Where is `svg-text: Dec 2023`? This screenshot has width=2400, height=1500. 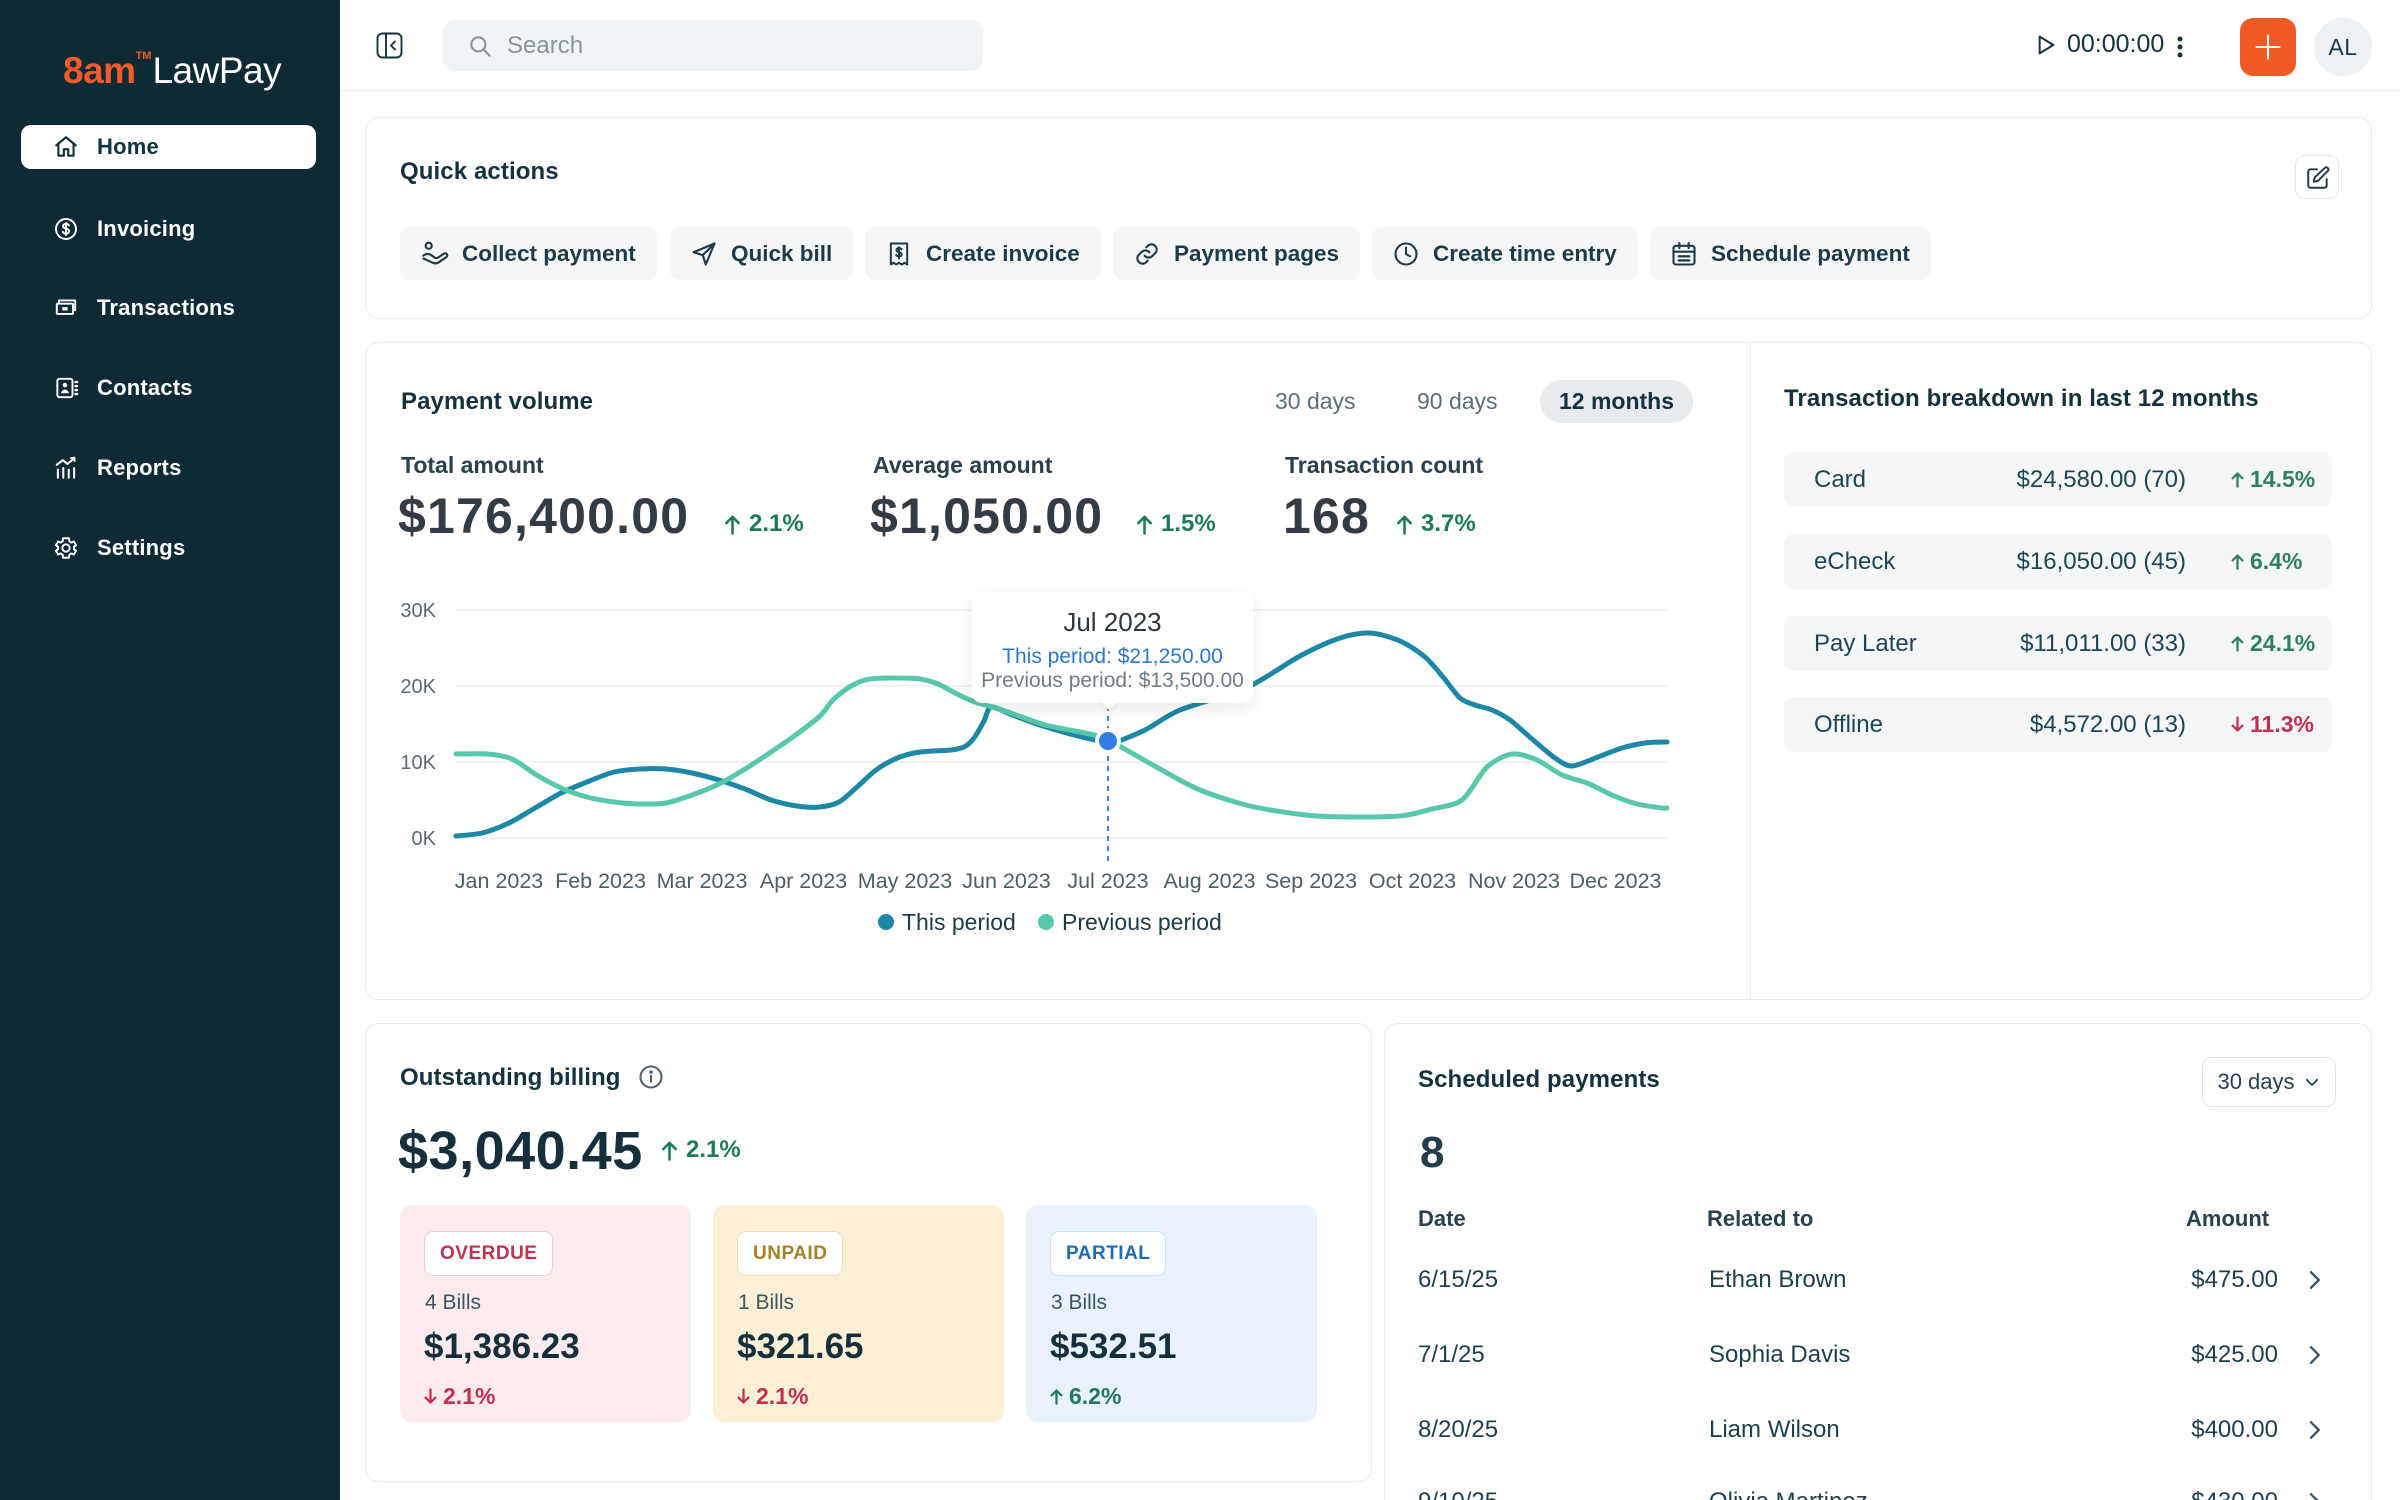
svg-text: Dec 2023 is located at coordinates (1615, 881).